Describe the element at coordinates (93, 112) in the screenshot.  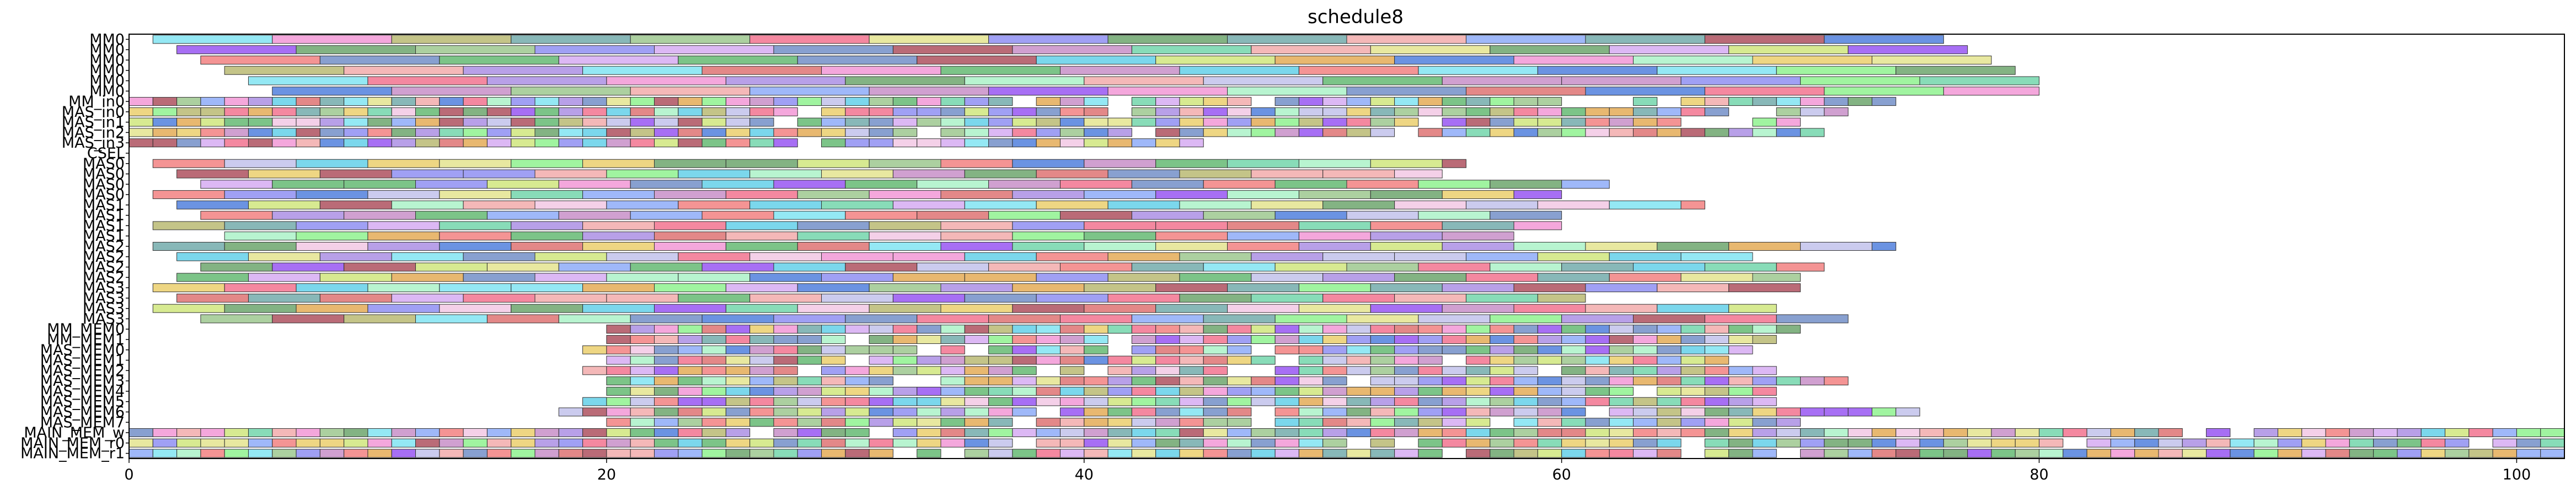
I see `row-label: MAS_in0` at that location.